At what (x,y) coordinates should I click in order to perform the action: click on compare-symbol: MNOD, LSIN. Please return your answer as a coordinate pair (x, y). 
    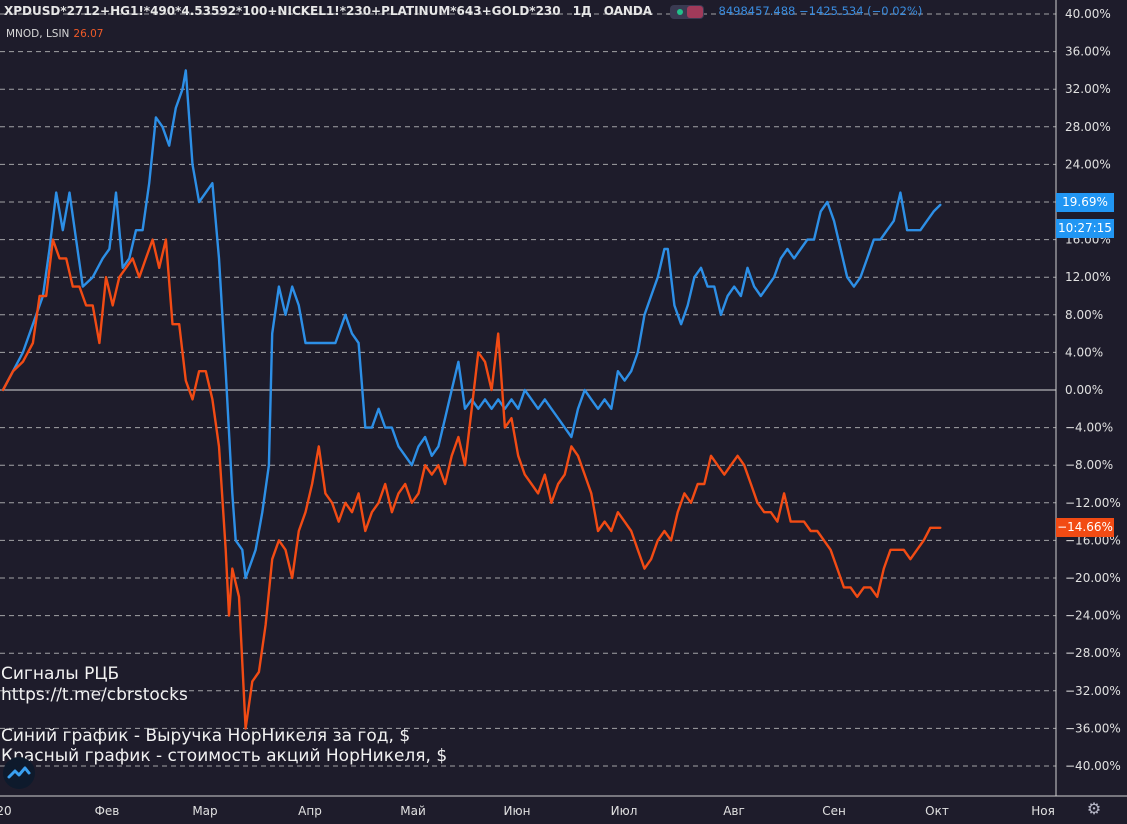
    Looking at the image, I should click on (38, 34).